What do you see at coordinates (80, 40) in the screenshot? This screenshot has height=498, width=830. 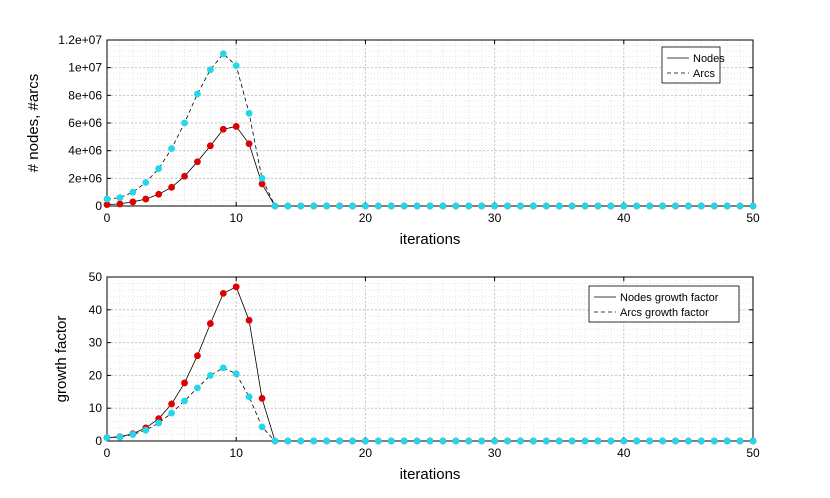 I see `y-tick-label: 1.2e+07` at bounding box center [80, 40].